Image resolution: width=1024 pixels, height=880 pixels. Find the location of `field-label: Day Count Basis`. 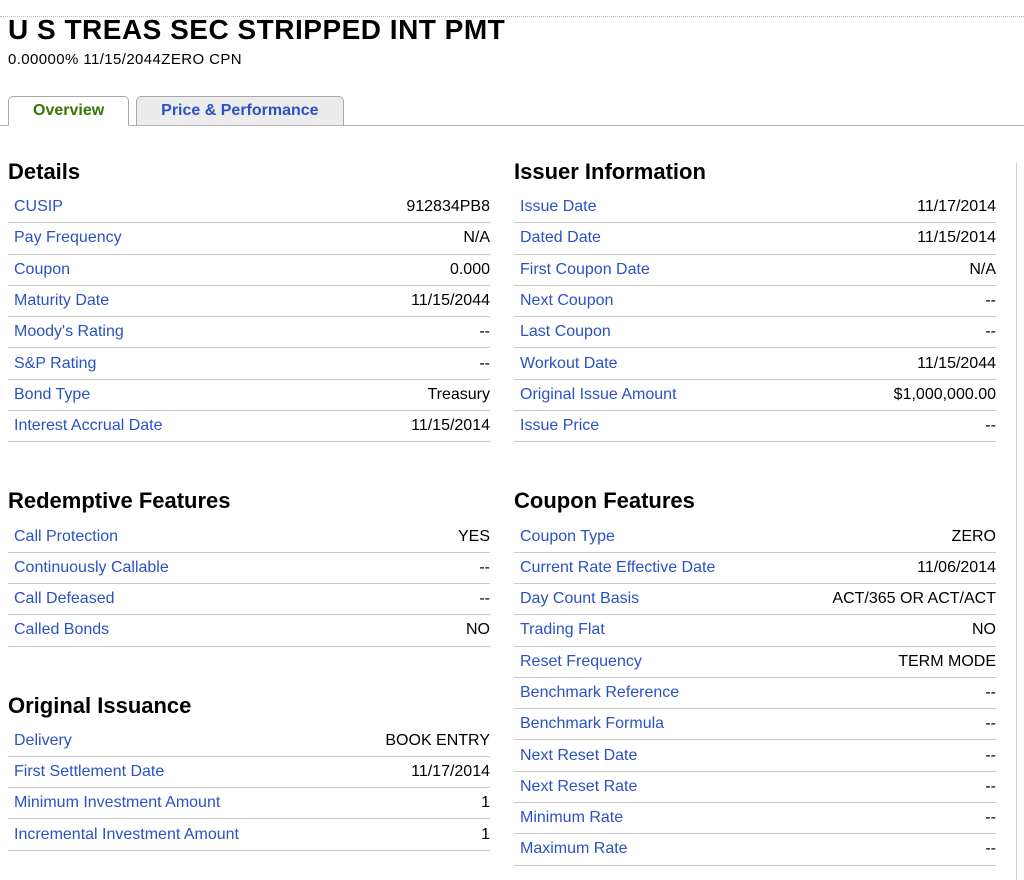

field-label: Day Count Basis is located at coordinates (580, 599).